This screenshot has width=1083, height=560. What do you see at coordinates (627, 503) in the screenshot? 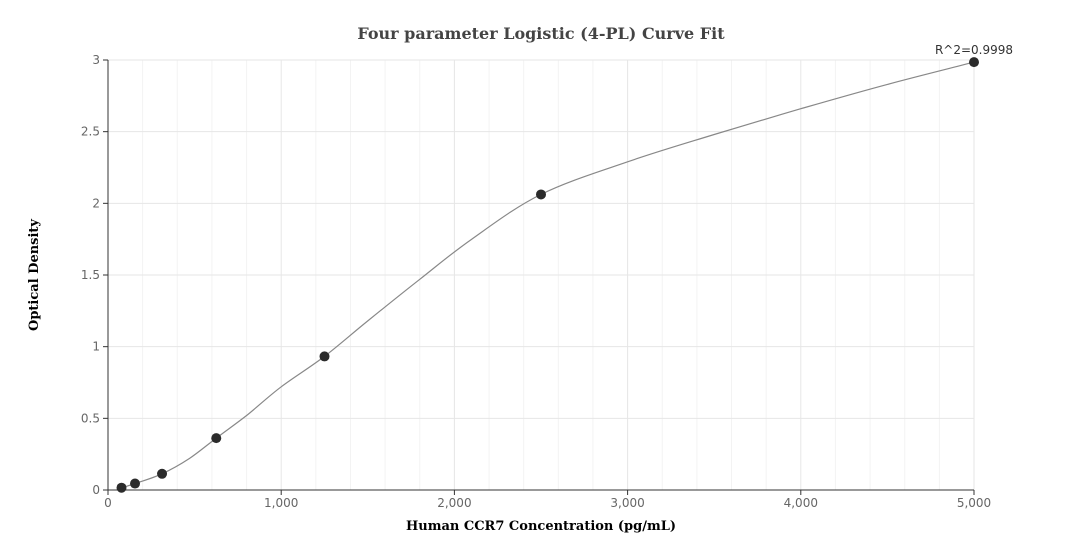
I see `x-tick-label: 3,000` at bounding box center [627, 503].